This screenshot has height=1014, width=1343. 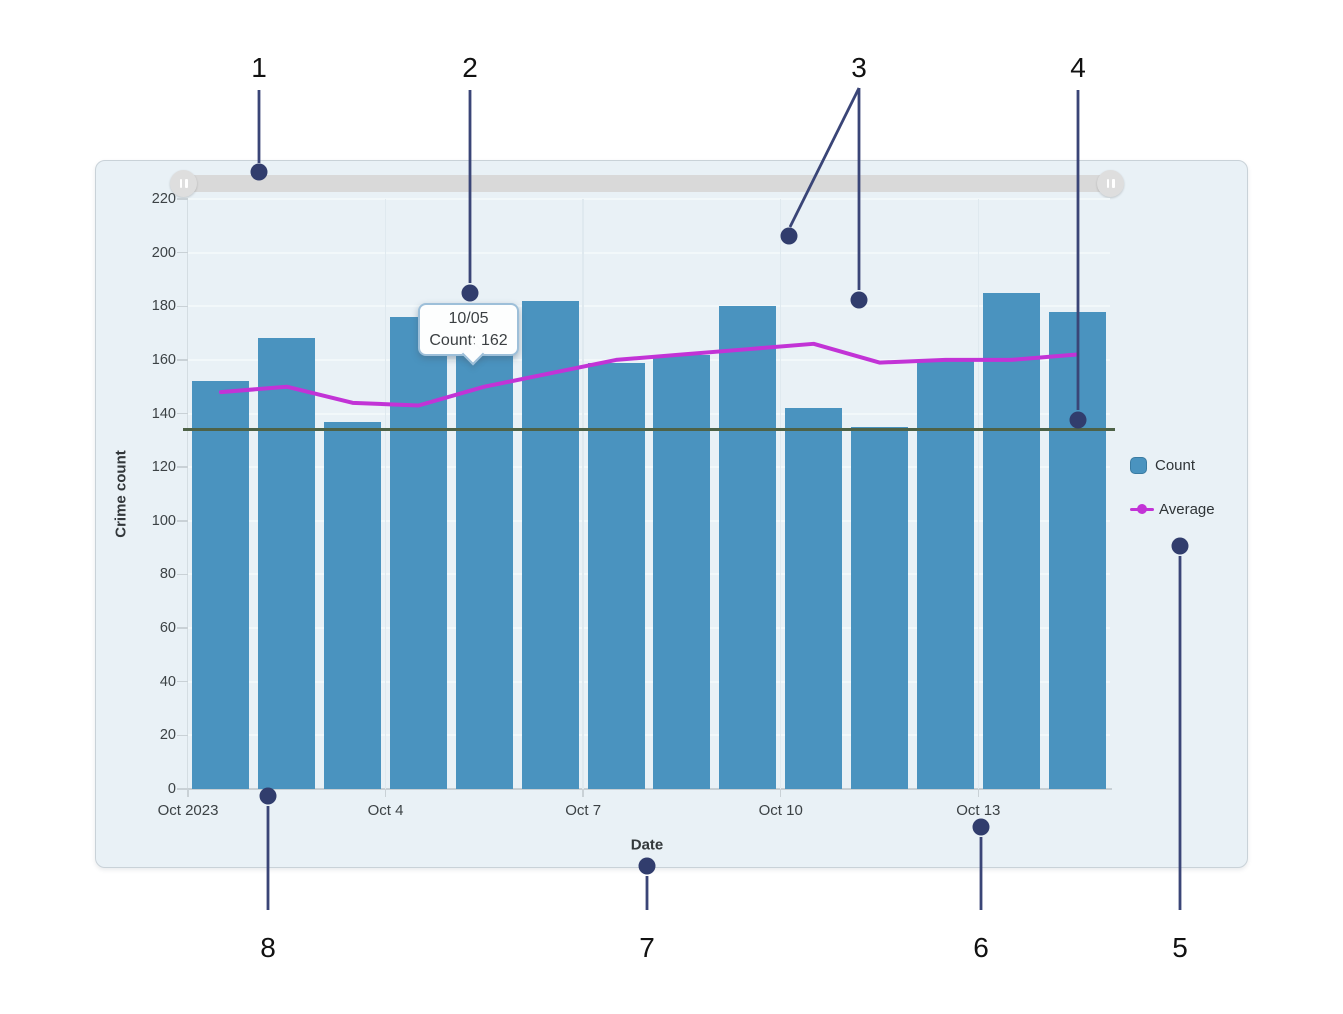 What do you see at coordinates (171, 789) in the screenshot?
I see `y-tick-label: 0` at bounding box center [171, 789].